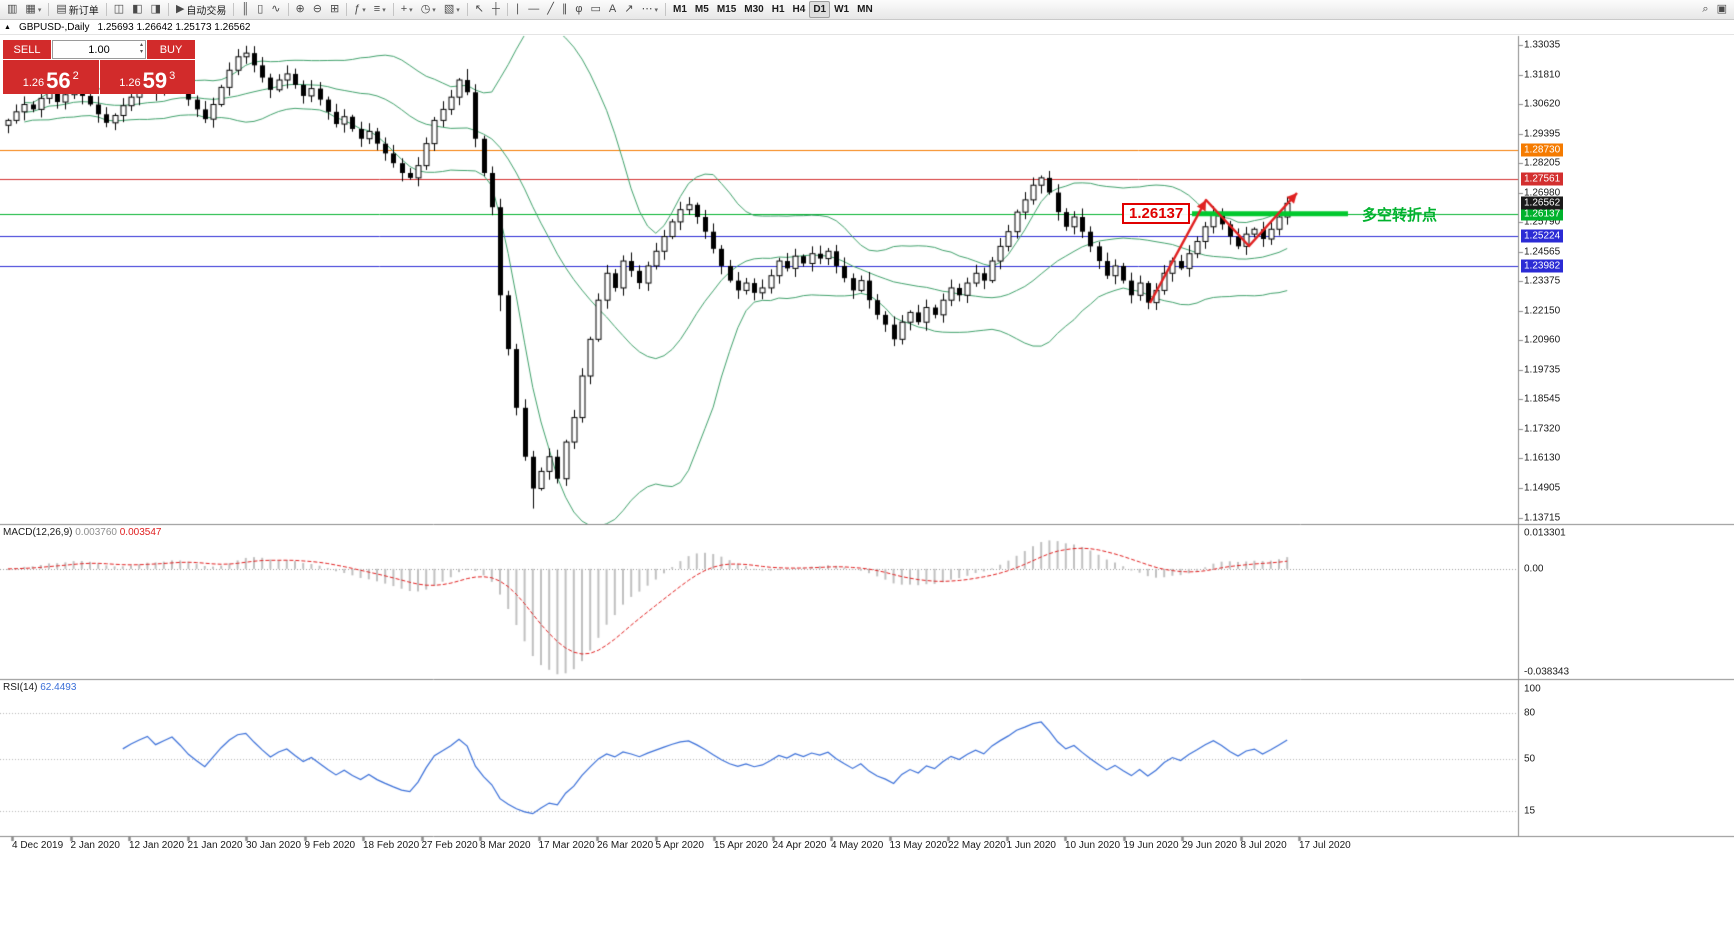 Image resolution: width=1734 pixels, height=948 pixels. I want to click on buy-price: 1.26 59 3, so click(147, 77).